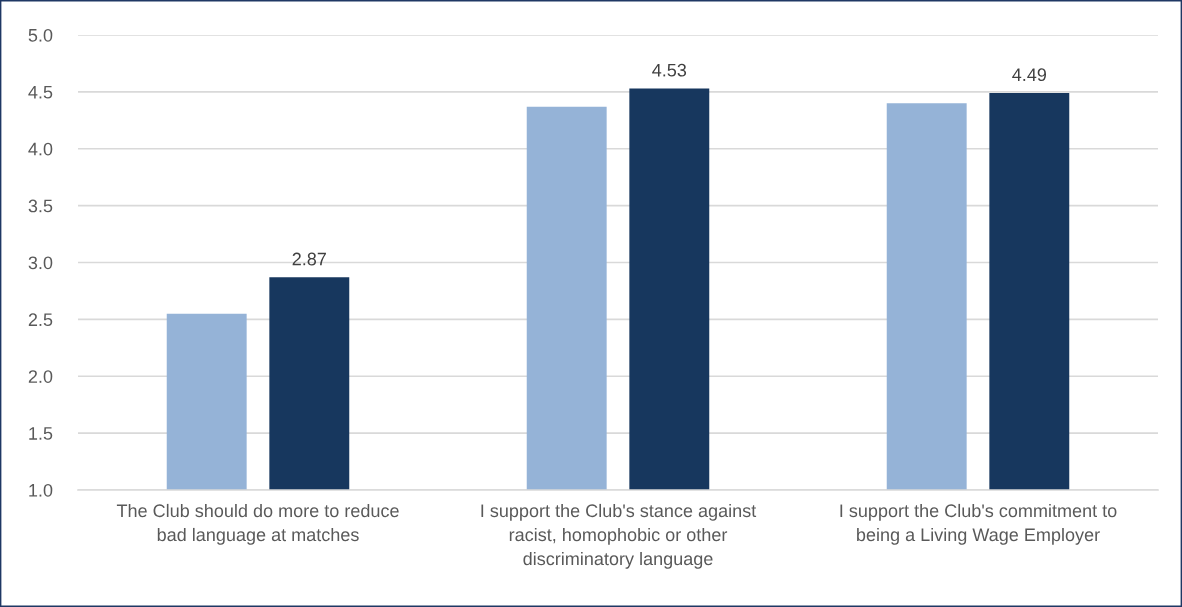 The image size is (1182, 607). What do you see at coordinates (41, 433) in the screenshot?
I see `y-tick-label: 1.5` at bounding box center [41, 433].